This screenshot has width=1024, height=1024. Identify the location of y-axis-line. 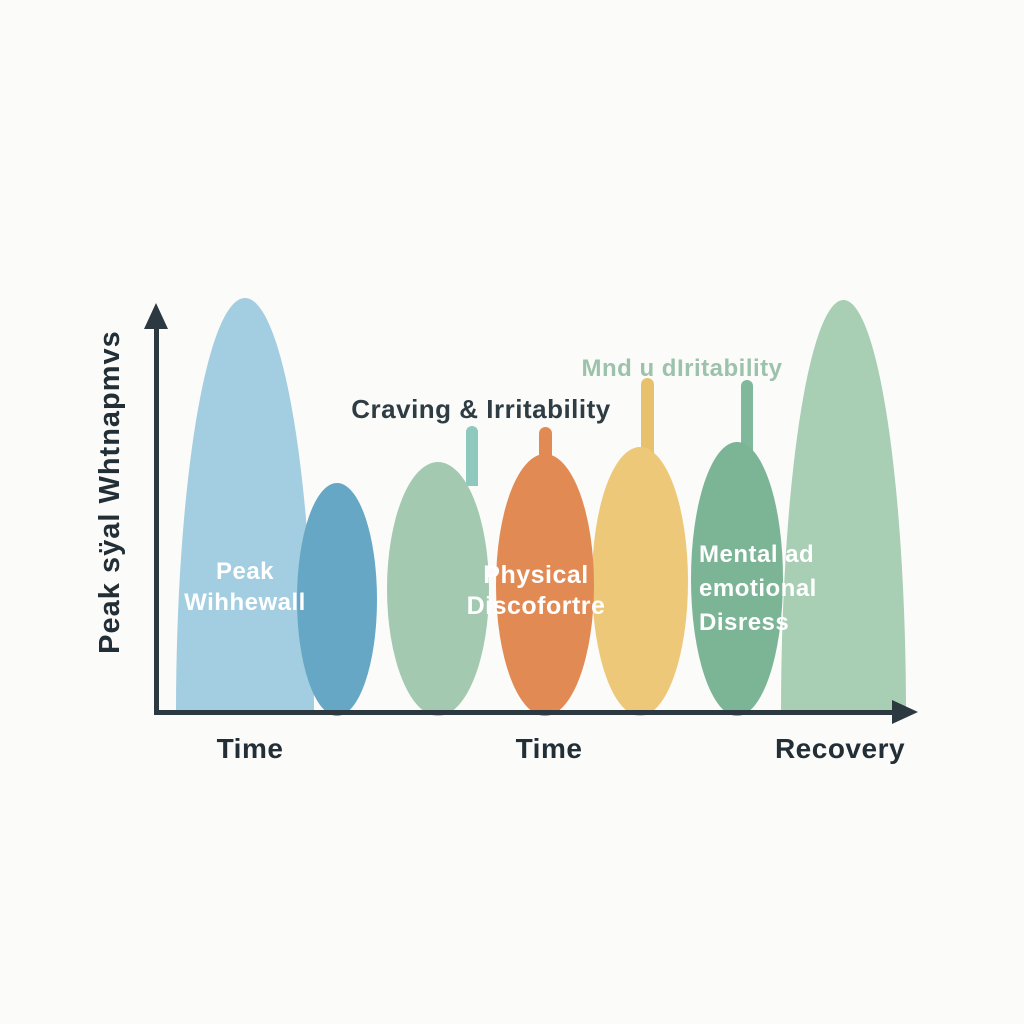
(156, 518).